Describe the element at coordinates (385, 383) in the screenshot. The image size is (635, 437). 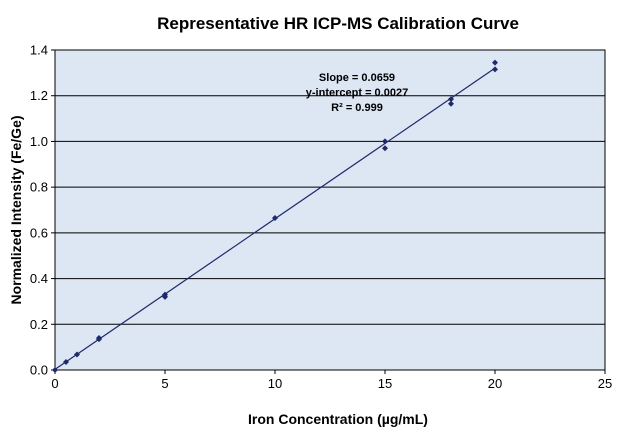
I see `x-tick-label: 15` at that location.